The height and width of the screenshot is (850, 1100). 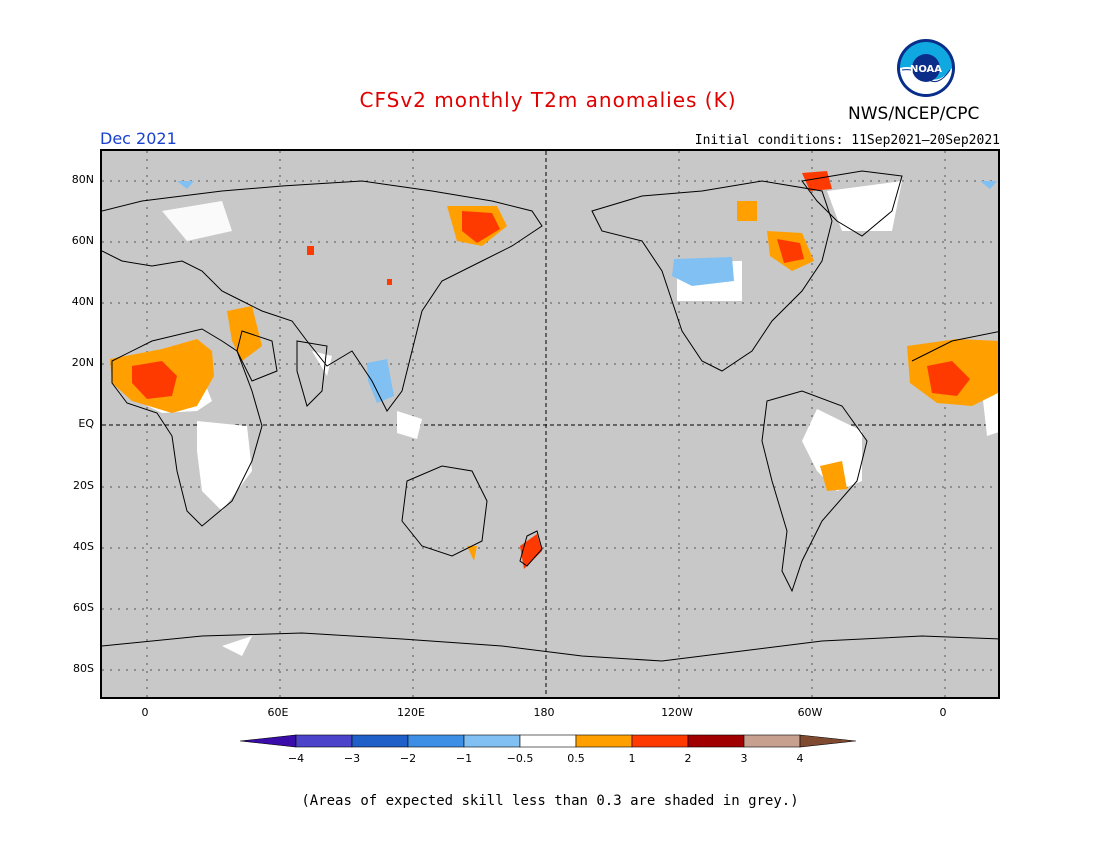 What do you see at coordinates (82, 301) in the screenshot?
I see `lat-label-40n: 40N` at bounding box center [82, 301].